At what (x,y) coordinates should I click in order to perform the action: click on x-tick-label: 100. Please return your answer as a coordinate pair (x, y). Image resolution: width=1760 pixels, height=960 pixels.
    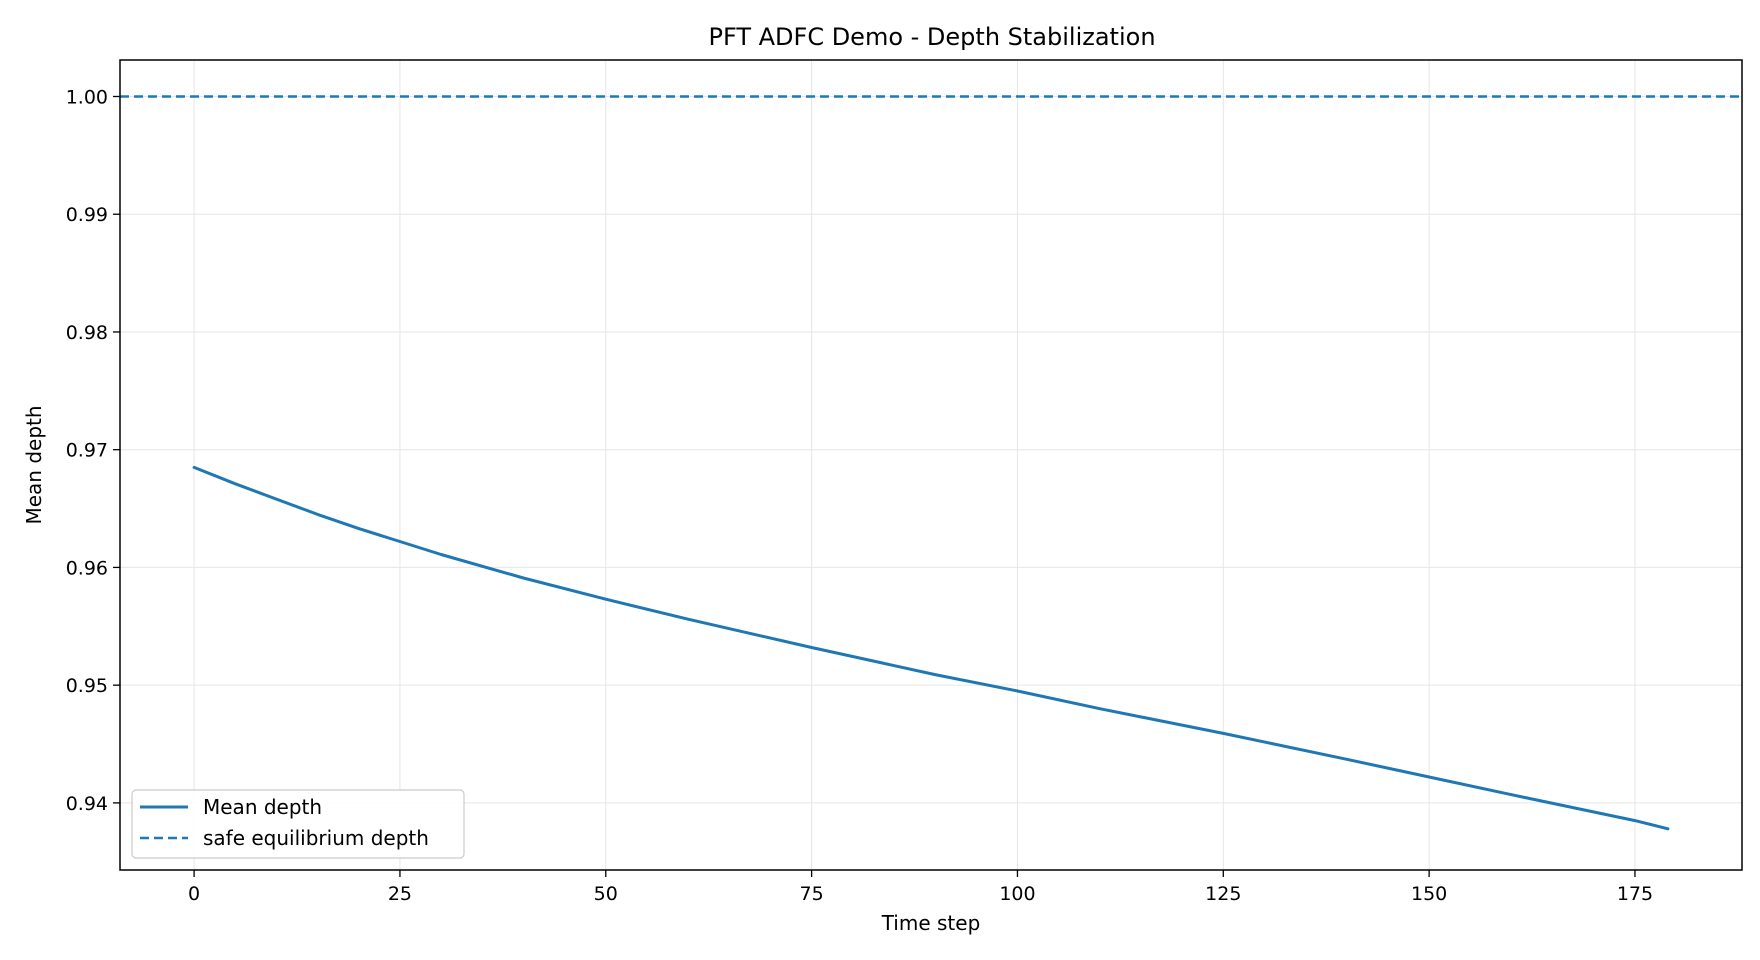
    Looking at the image, I should click on (1017, 894).